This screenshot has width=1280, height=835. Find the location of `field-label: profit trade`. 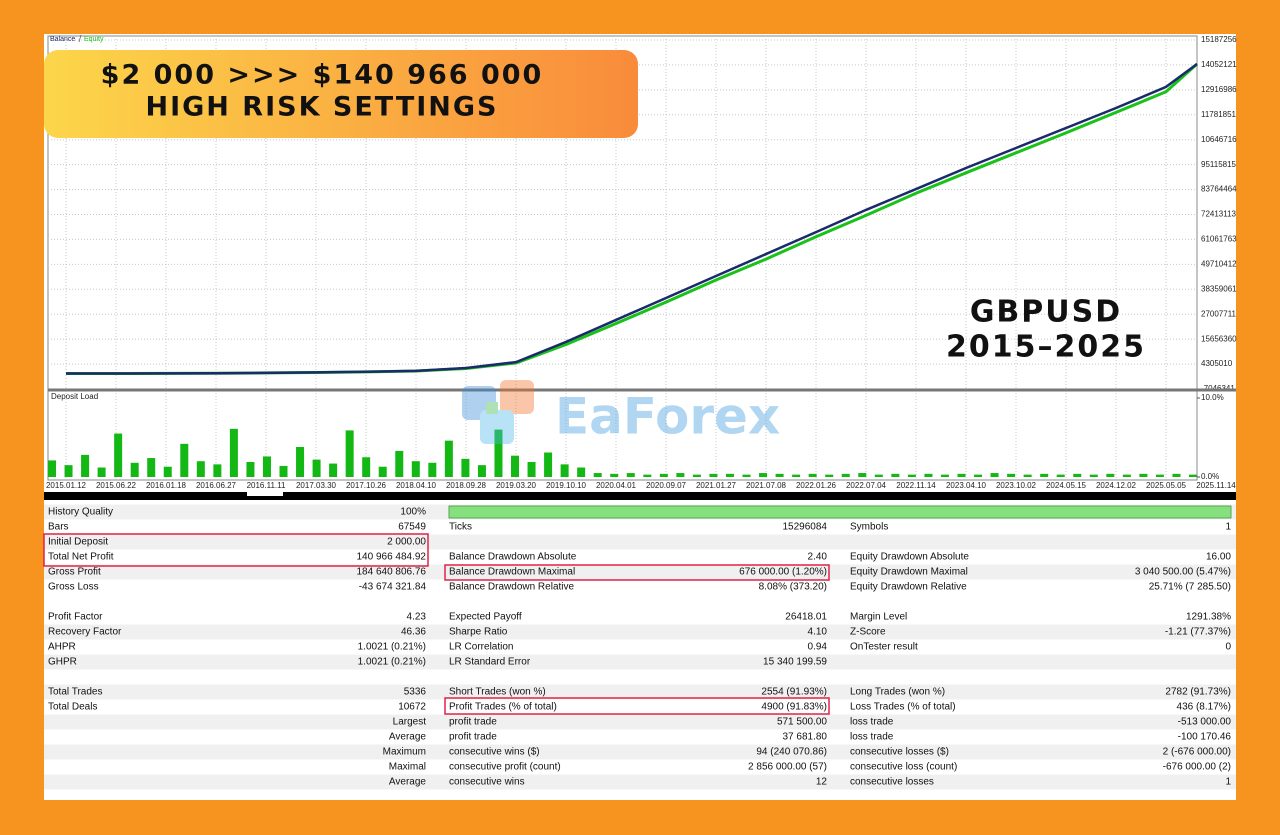

field-label: profit trade is located at coordinates (473, 737).